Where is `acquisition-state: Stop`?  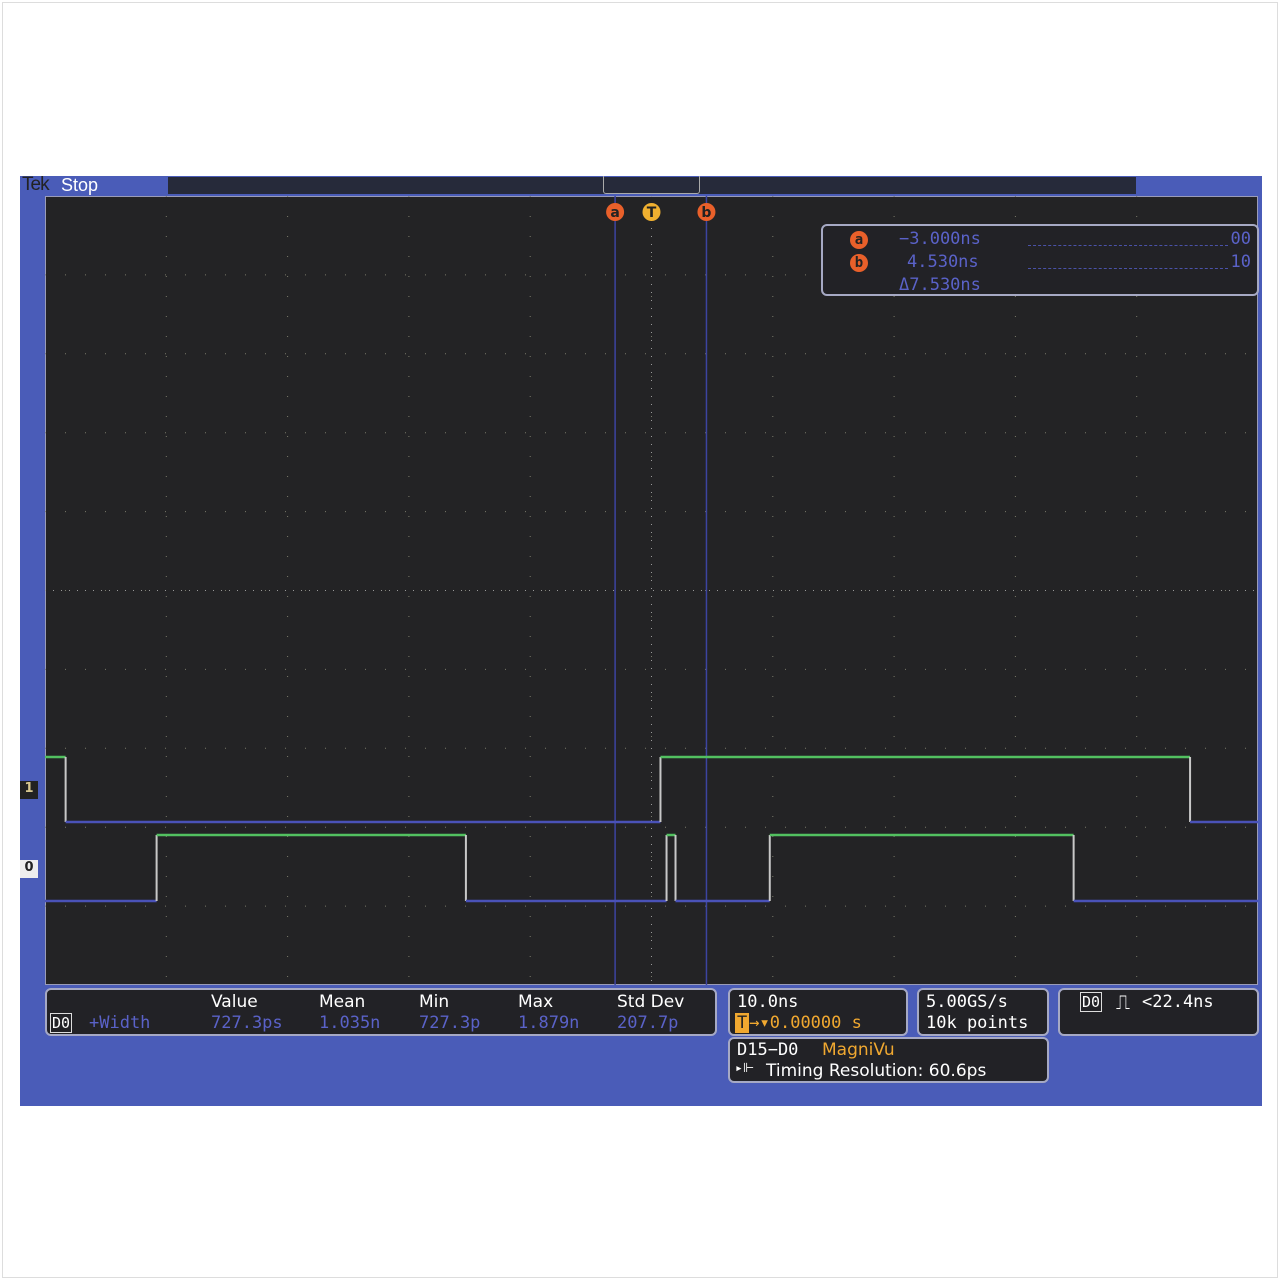 acquisition-state: Stop is located at coordinates (80, 185).